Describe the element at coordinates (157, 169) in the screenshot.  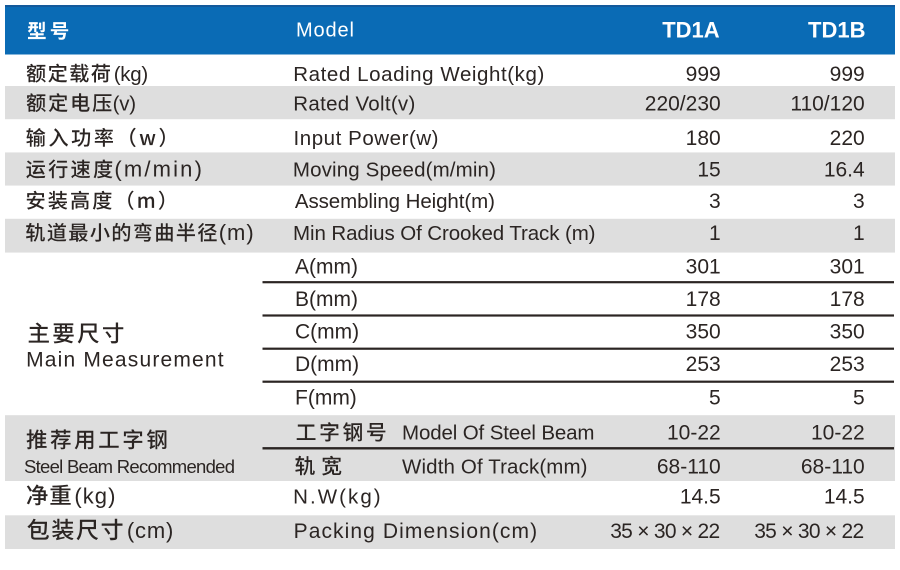
I see `svg-text: (m/min)` at that location.